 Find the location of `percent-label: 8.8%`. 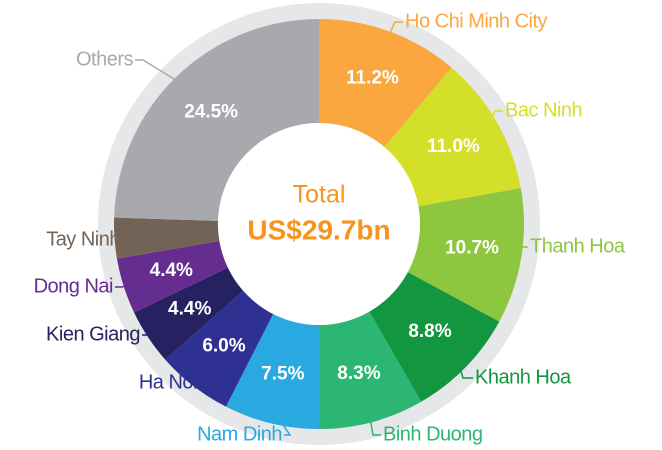

percent-label: 8.8% is located at coordinates (429, 331).